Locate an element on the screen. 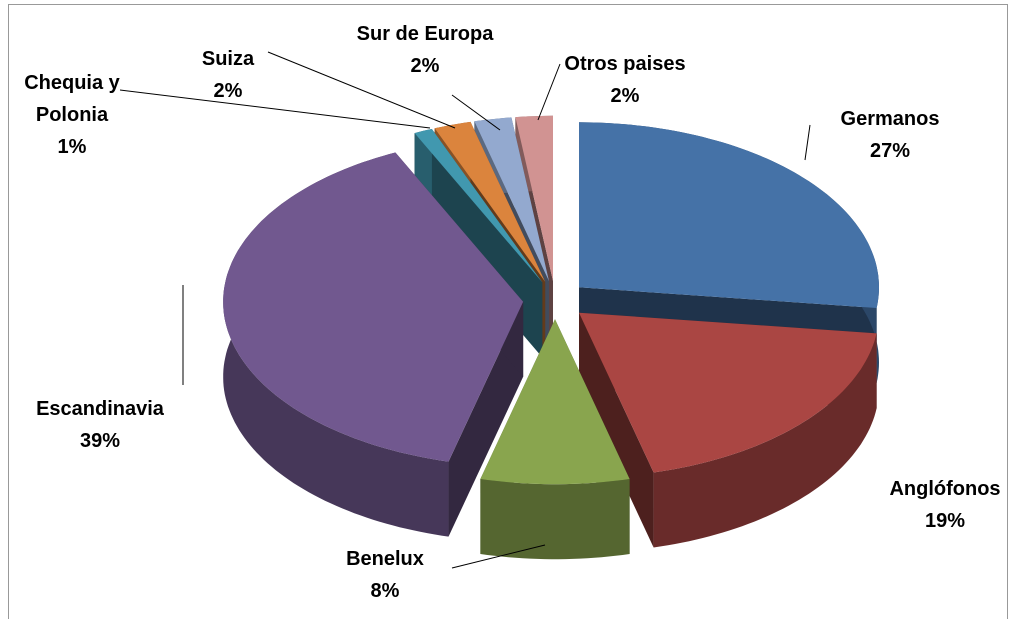 This screenshot has width=1018, height=619. category-label: Suiza is located at coordinates (228, 59).